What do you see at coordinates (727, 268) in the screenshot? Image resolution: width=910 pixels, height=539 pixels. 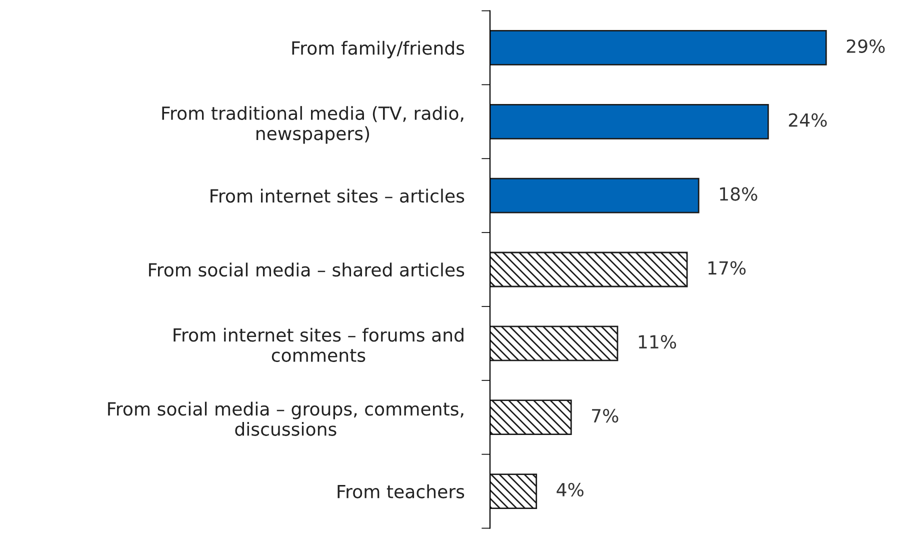 I see `data-label: 17%` at bounding box center [727, 268].